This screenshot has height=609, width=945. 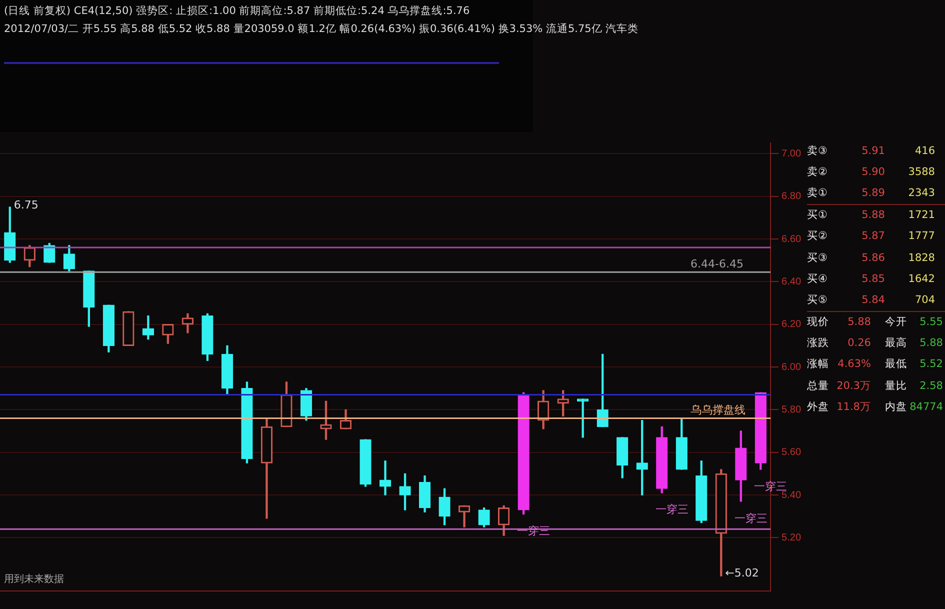 I want to click on text: 买② 5.87 1777, so click(x=871, y=236).